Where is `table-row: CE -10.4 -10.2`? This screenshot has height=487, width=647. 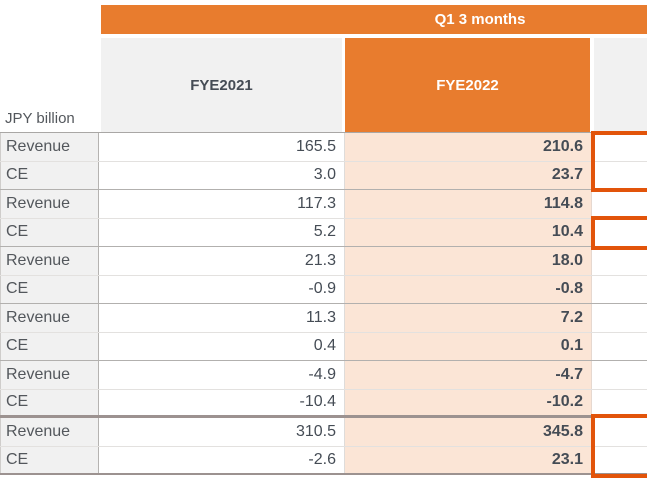
table-row: CE -10.4 -10.2 is located at coordinates (323, 403).